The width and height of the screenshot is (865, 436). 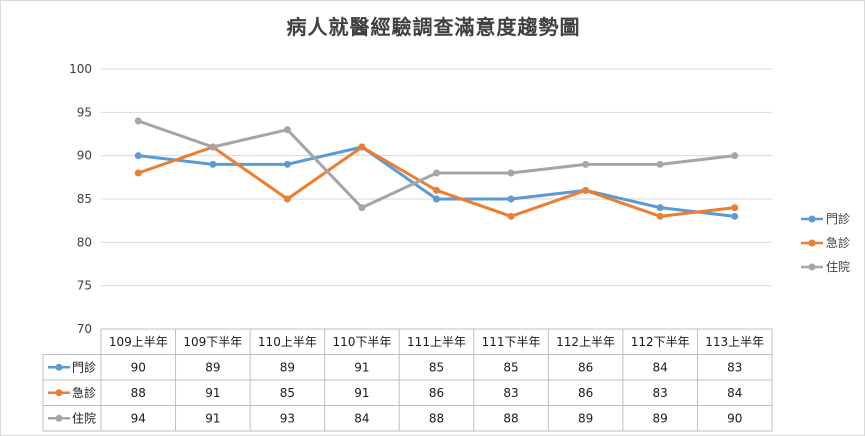 I want to click on series-line, so click(x=436, y=181).